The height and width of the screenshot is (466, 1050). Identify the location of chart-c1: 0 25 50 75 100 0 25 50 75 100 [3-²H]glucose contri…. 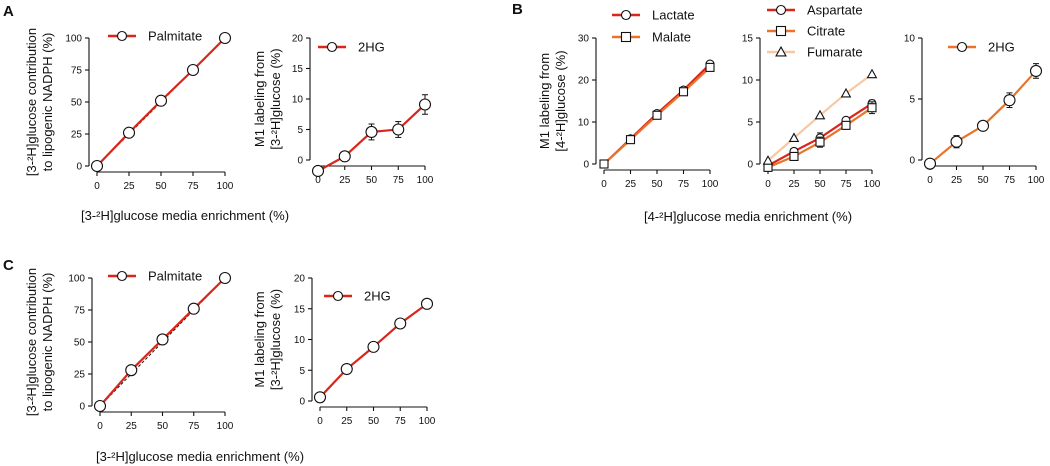
(129, 350).